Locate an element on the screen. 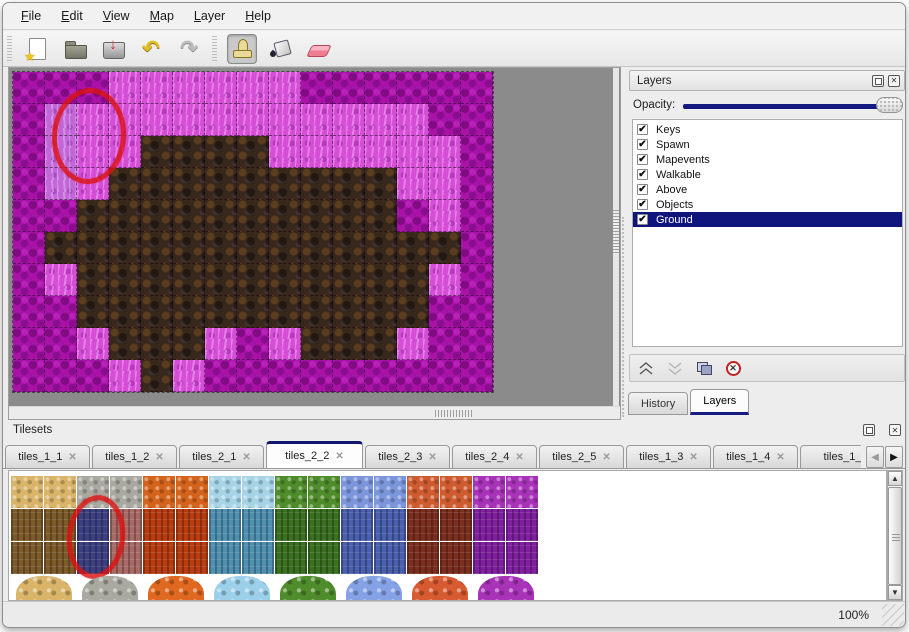 The width and height of the screenshot is (909, 632). layers-panel-titlebar: Layers ✕ is located at coordinates (767, 80).